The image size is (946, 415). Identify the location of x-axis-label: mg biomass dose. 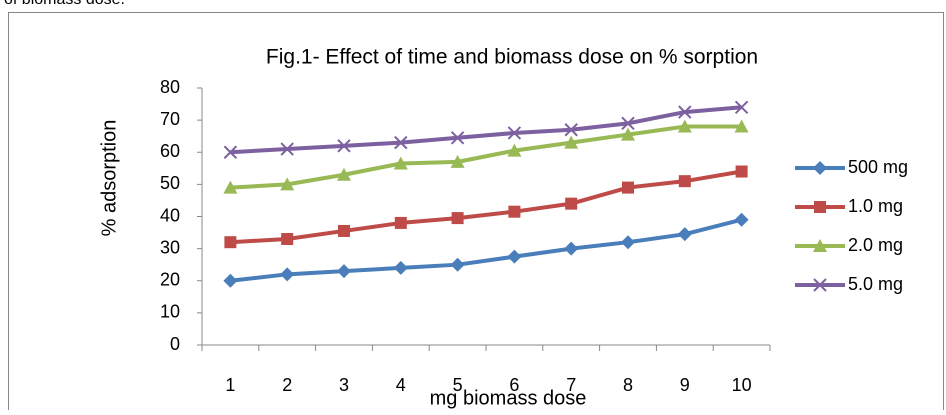
(508, 398).